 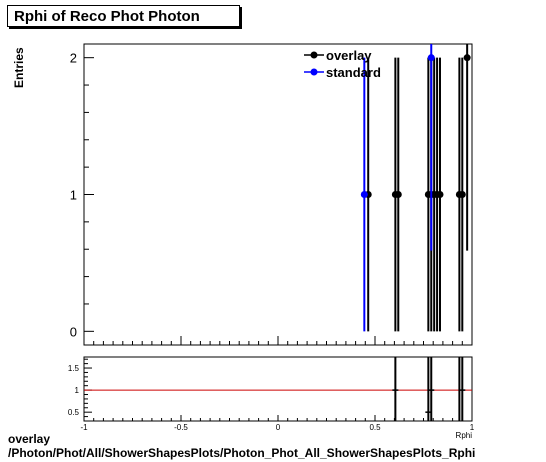 What do you see at coordinates (375, 427) in the screenshot?
I see `x-tick-label: 0.5` at bounding box center [375, 427].